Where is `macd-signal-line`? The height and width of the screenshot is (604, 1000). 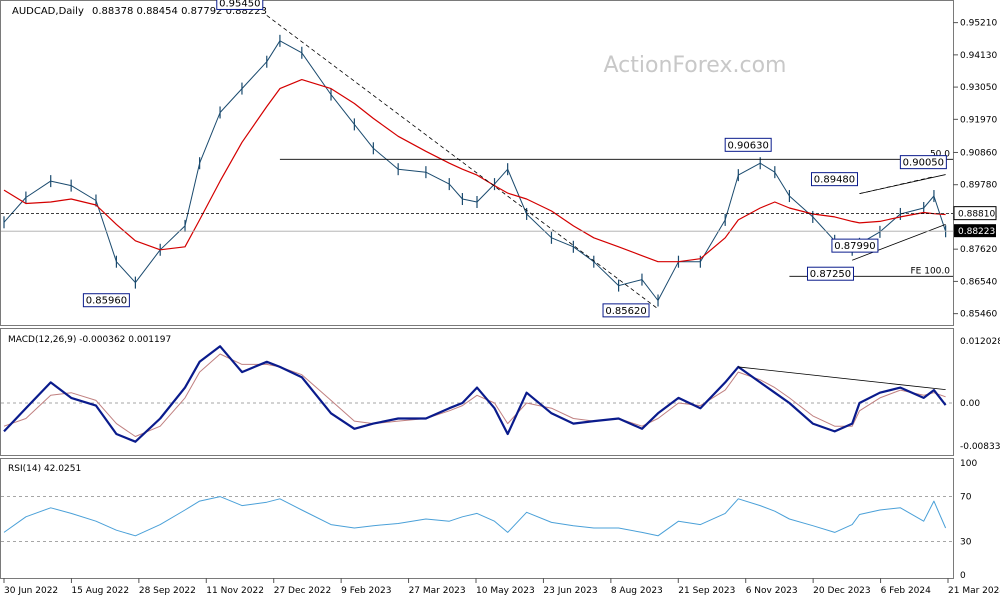
macd-signal-line is located at coordinates (474, 395).